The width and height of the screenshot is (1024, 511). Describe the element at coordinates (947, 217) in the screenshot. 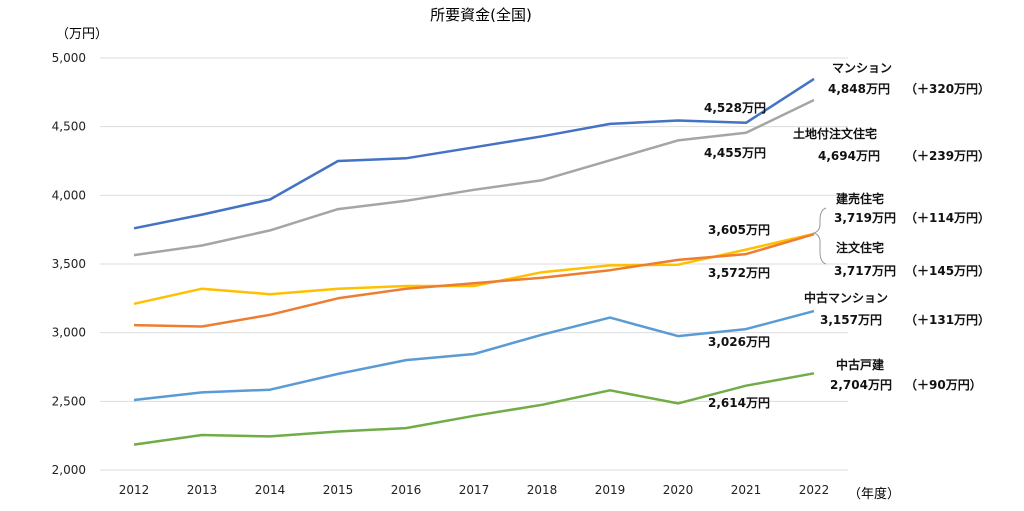

I see `label-tateuri-diff: （＋114万円）` at that location.